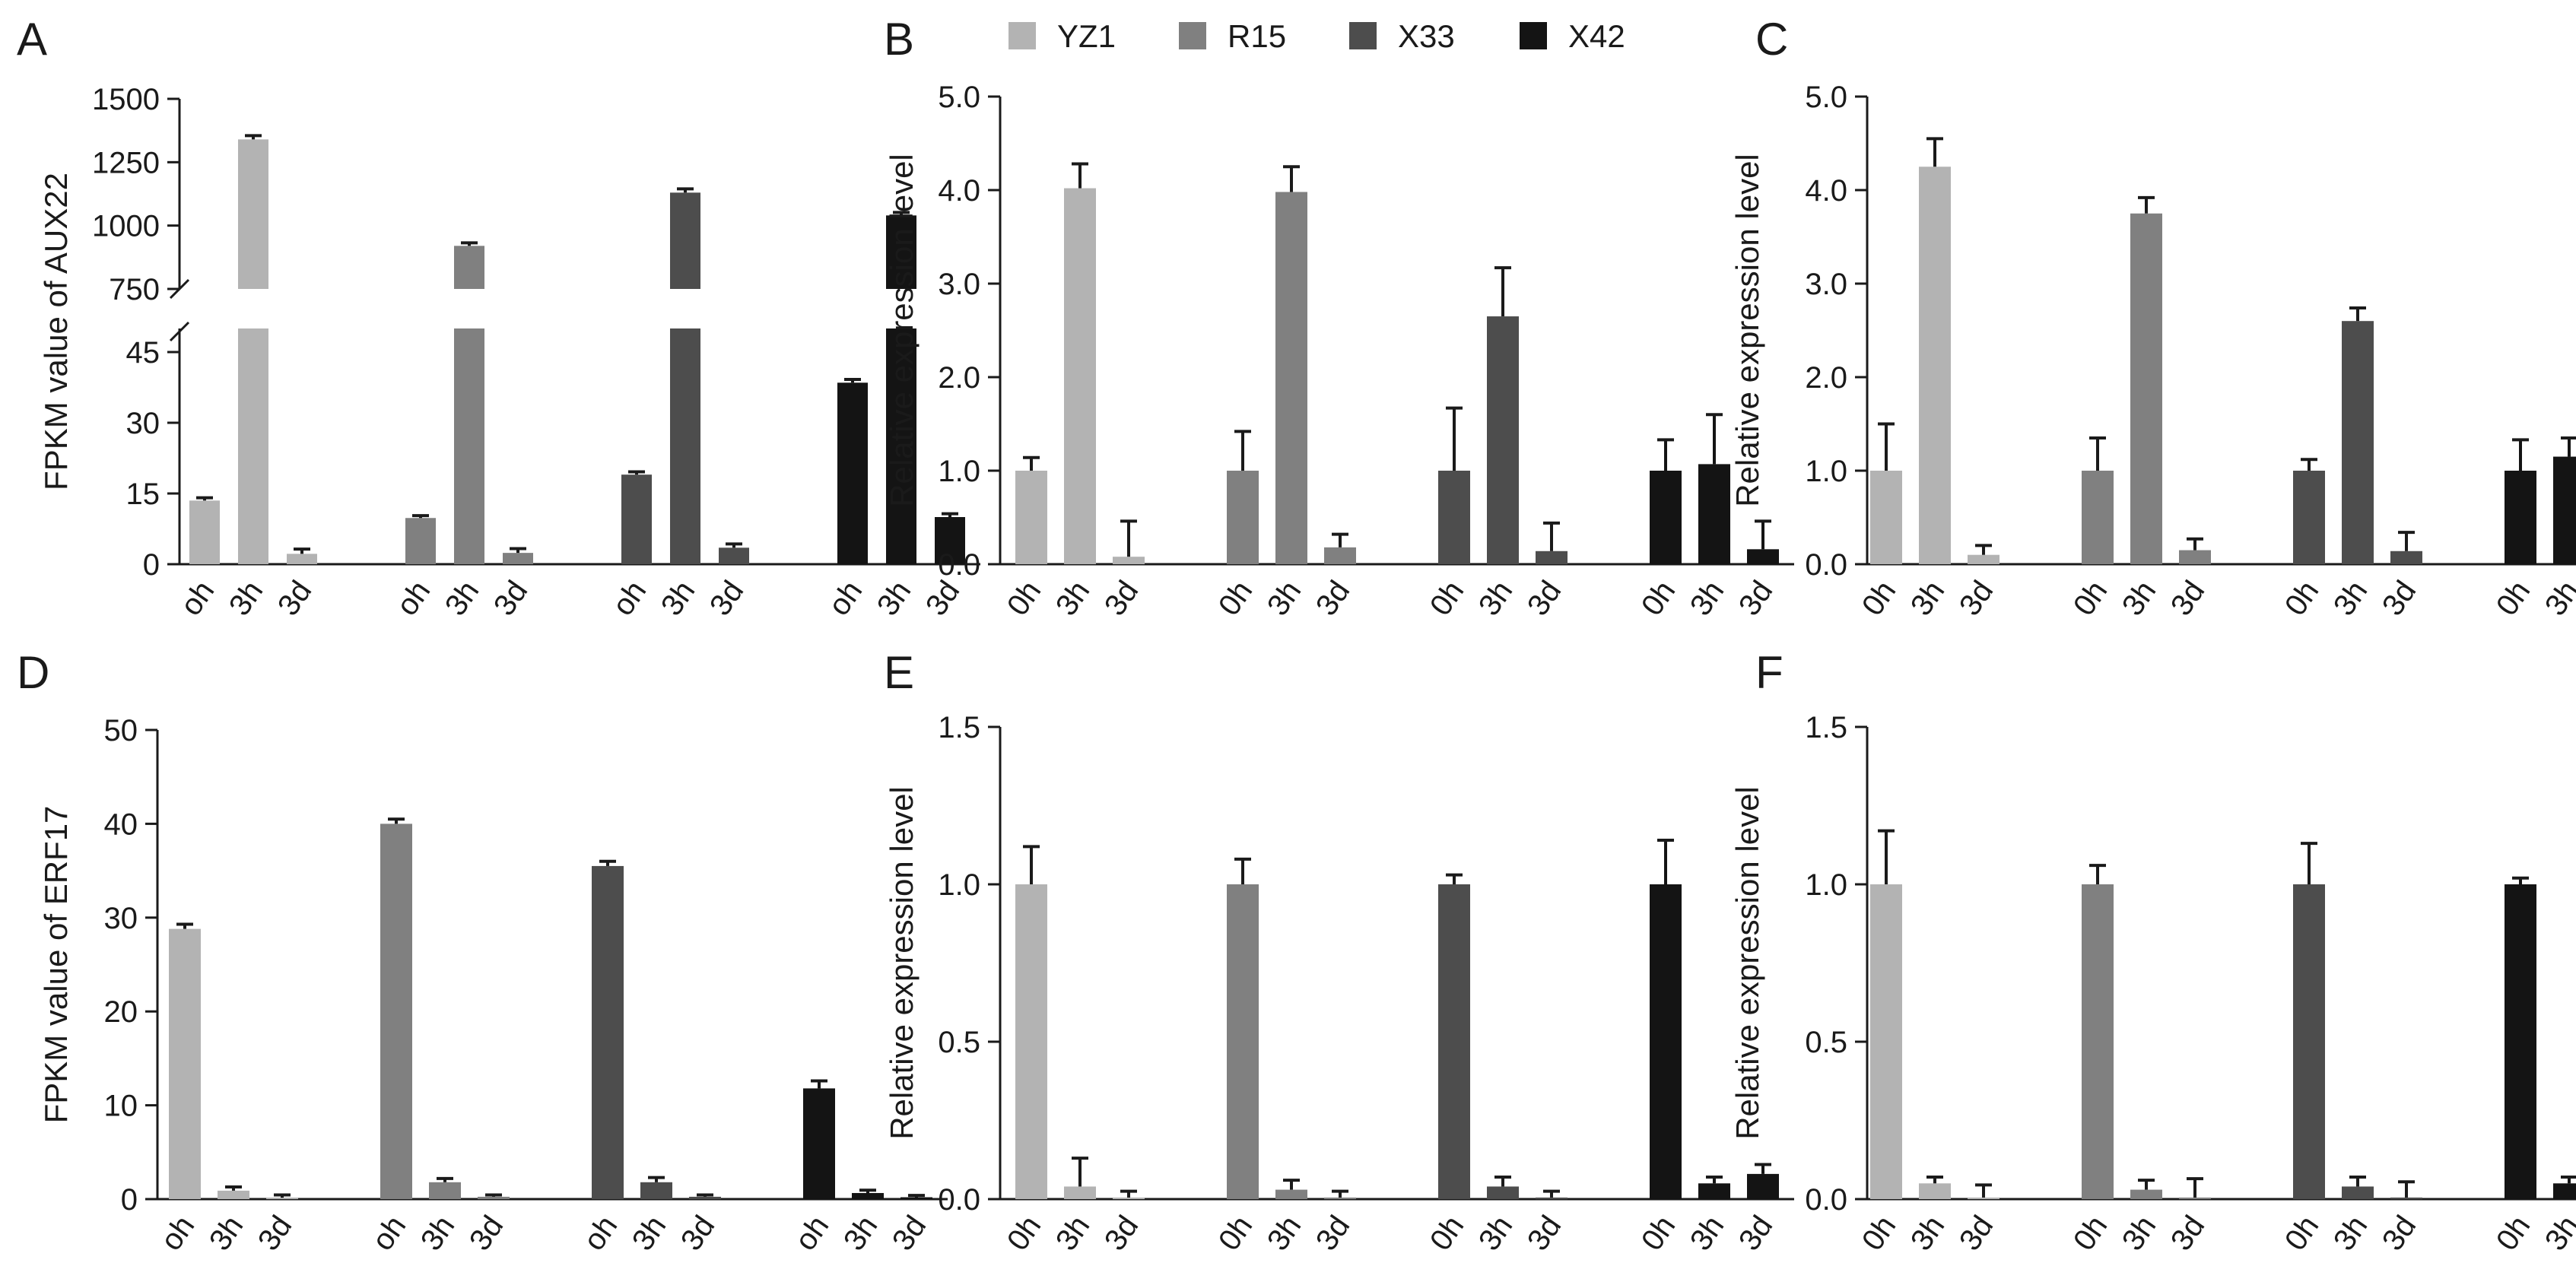 The image size is (2576, 1282). I want to click on legend-label: X42, so click(1596, 36).